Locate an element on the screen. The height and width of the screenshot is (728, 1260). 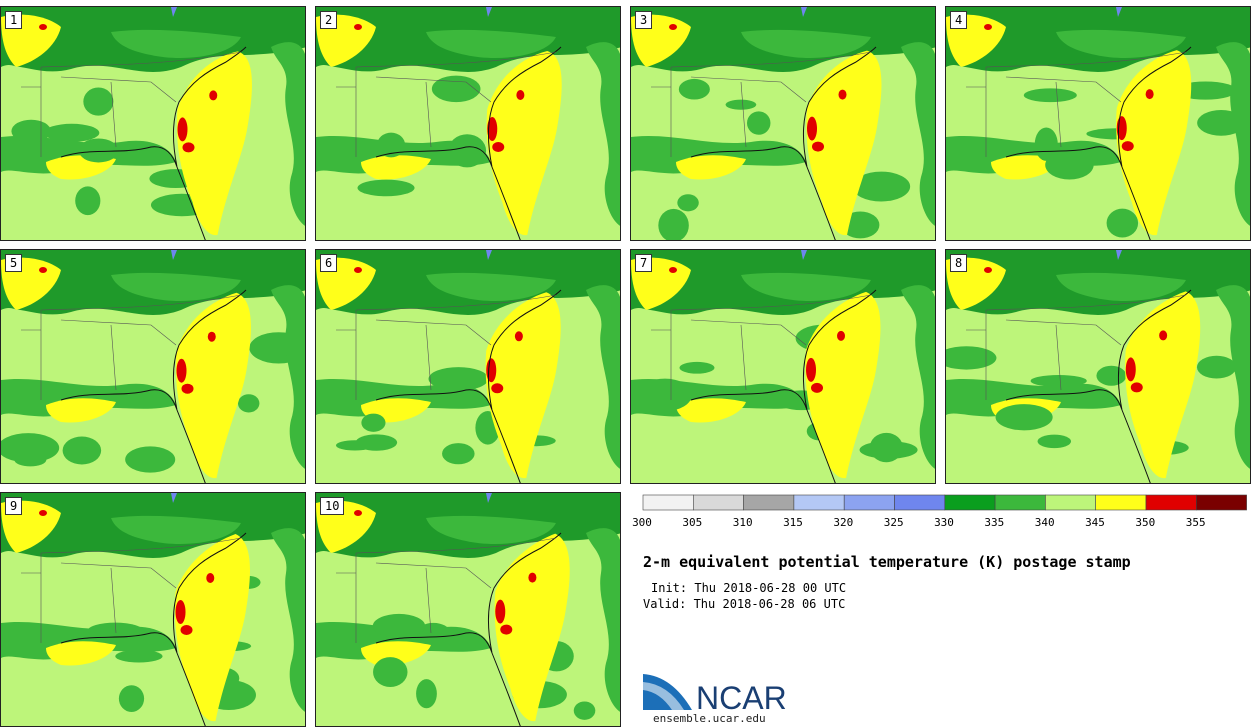
panel-number: 10 is located at coordinates (332, 506).